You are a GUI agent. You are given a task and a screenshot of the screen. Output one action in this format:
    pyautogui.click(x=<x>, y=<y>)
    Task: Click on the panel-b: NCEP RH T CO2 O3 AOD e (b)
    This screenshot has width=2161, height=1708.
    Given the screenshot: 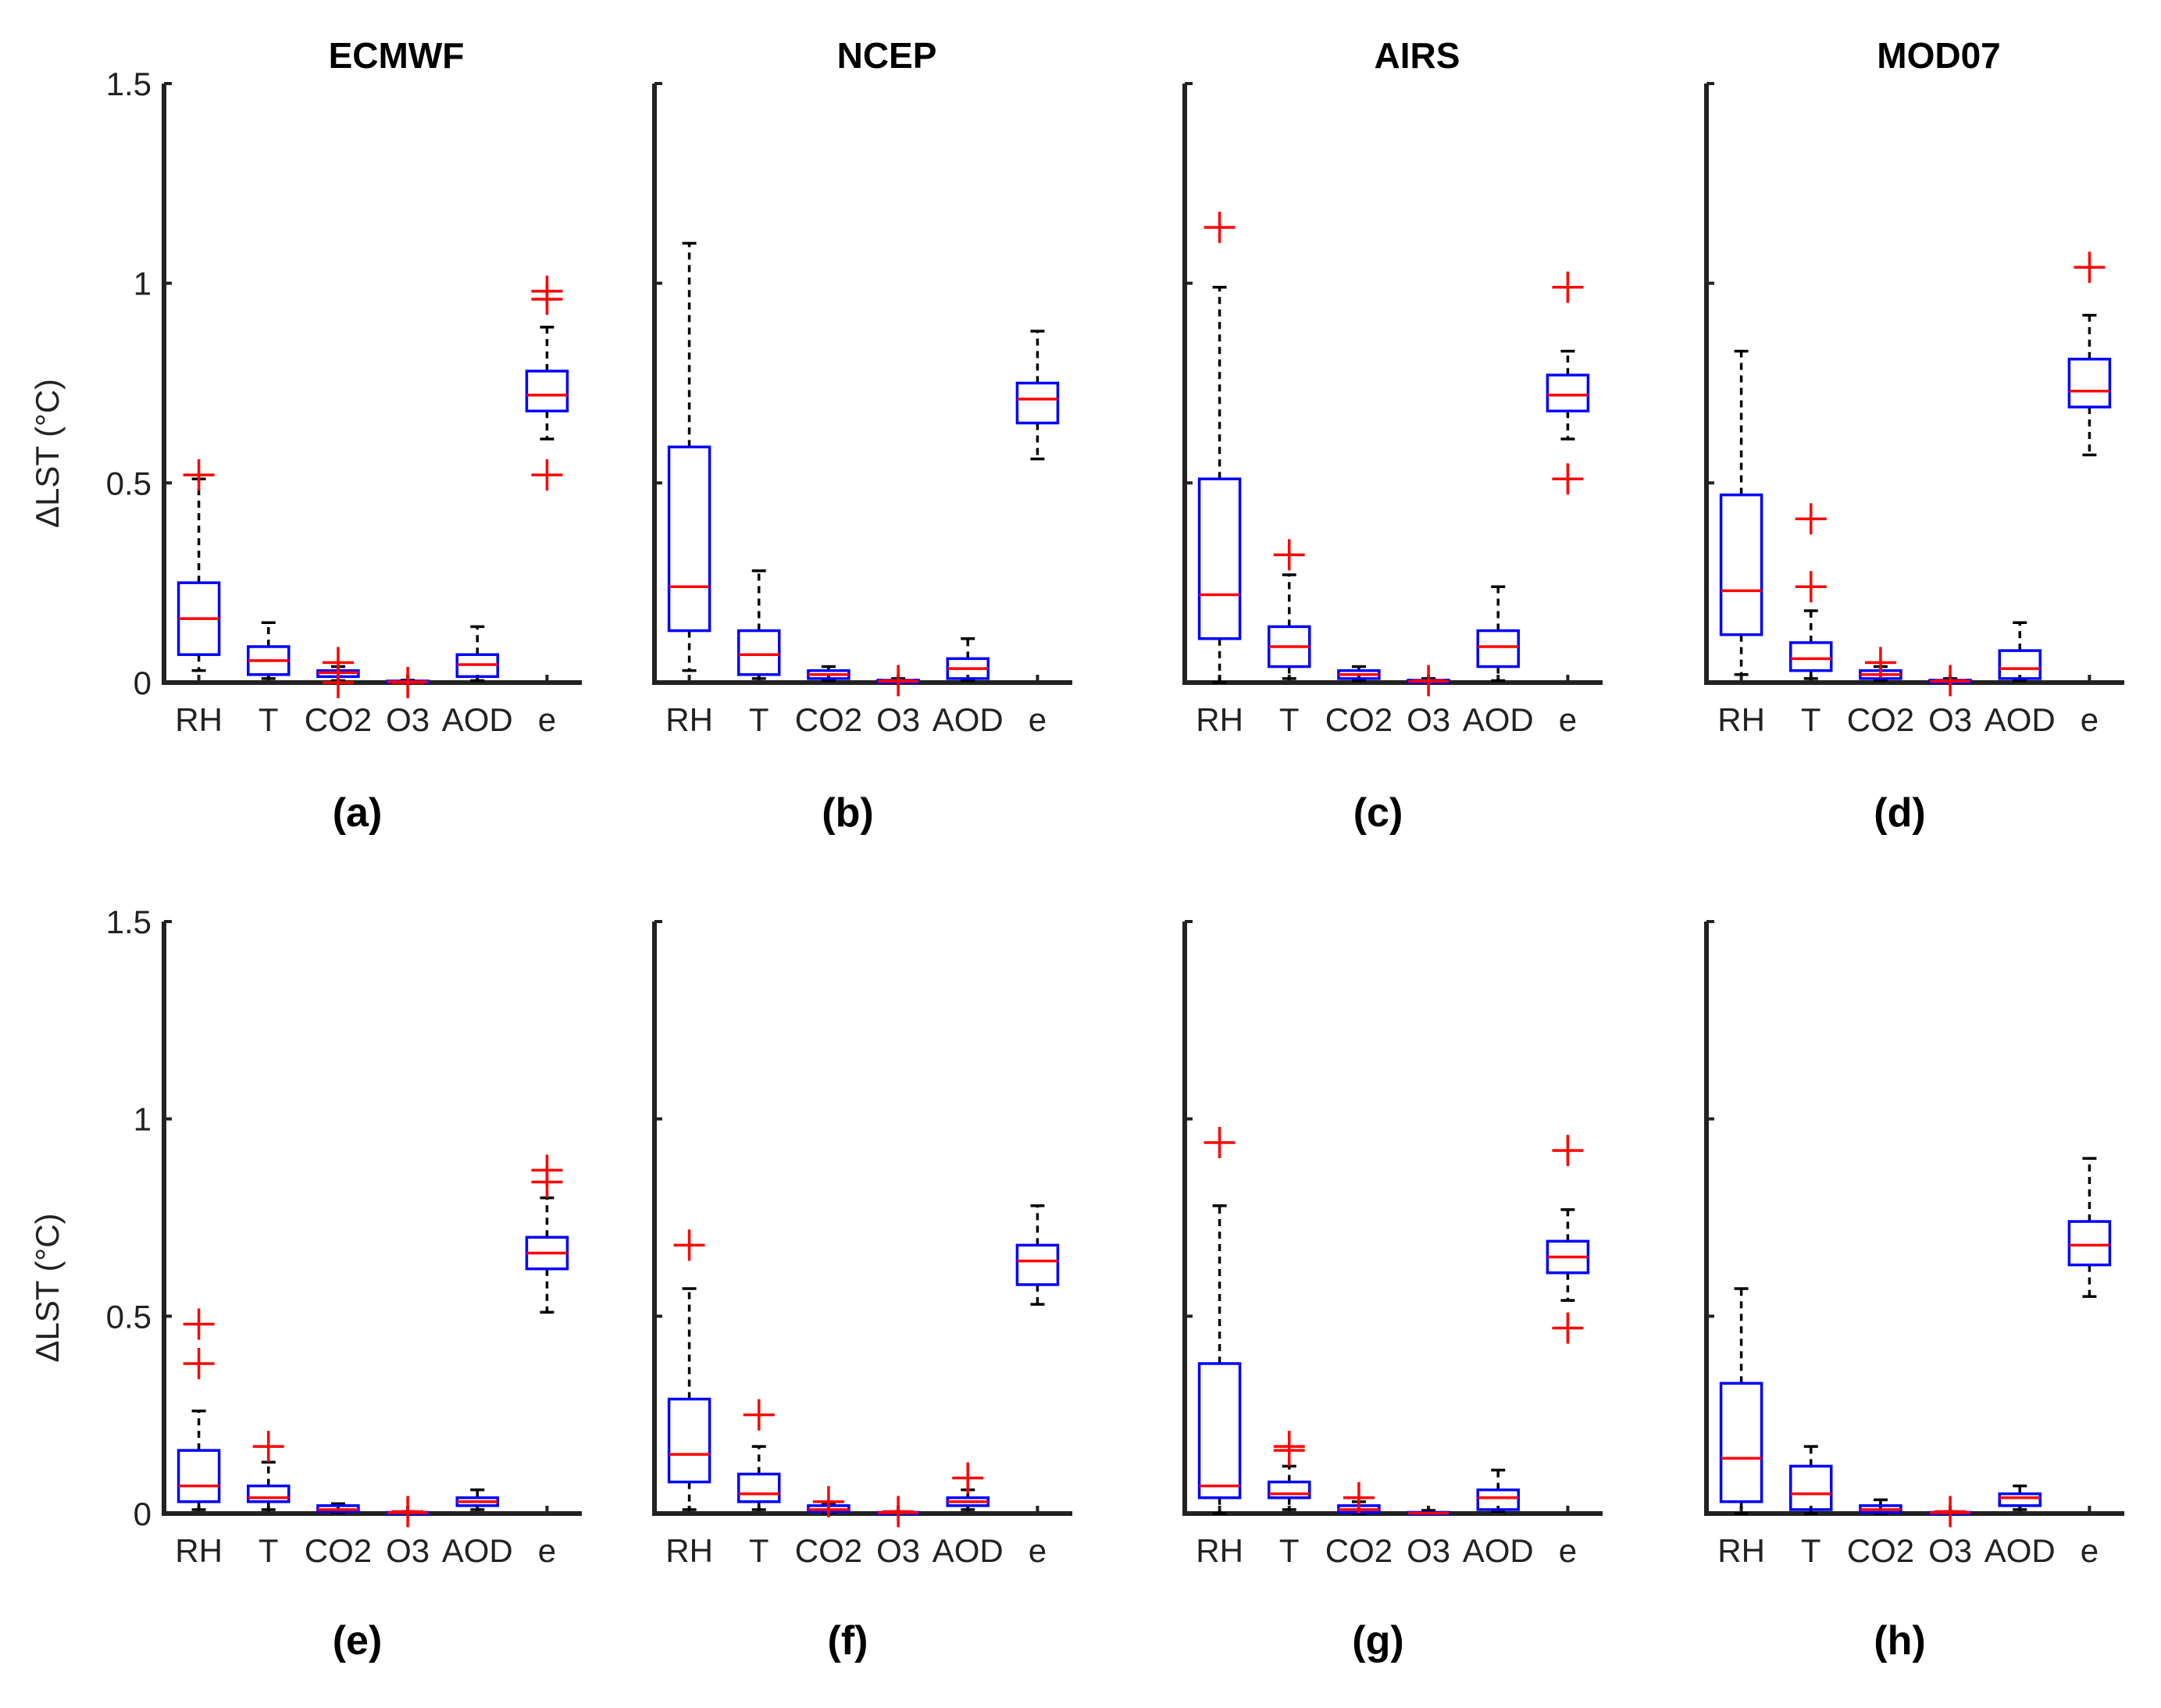 What is the action you would take?
    pyautogui.click(x=862, y=435)
    